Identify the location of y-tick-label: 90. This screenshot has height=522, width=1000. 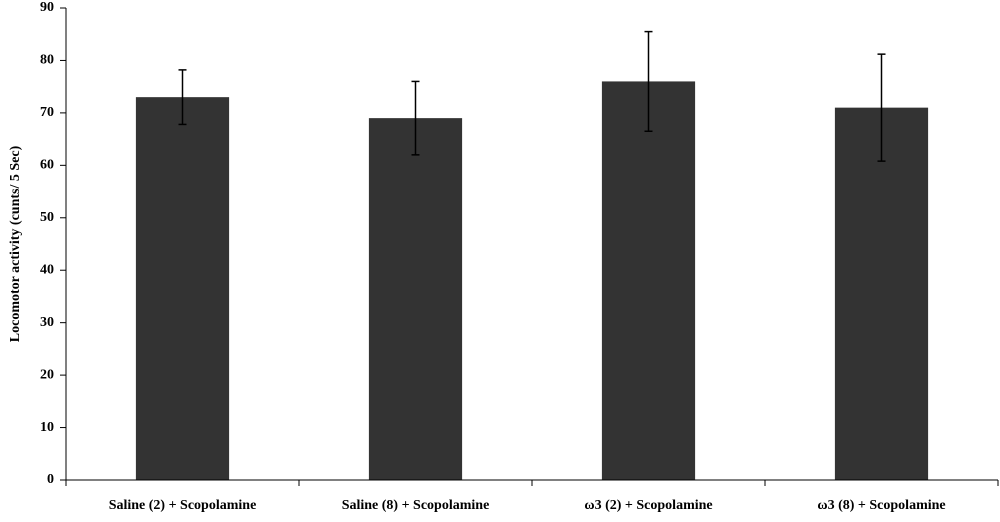
(47, 7).